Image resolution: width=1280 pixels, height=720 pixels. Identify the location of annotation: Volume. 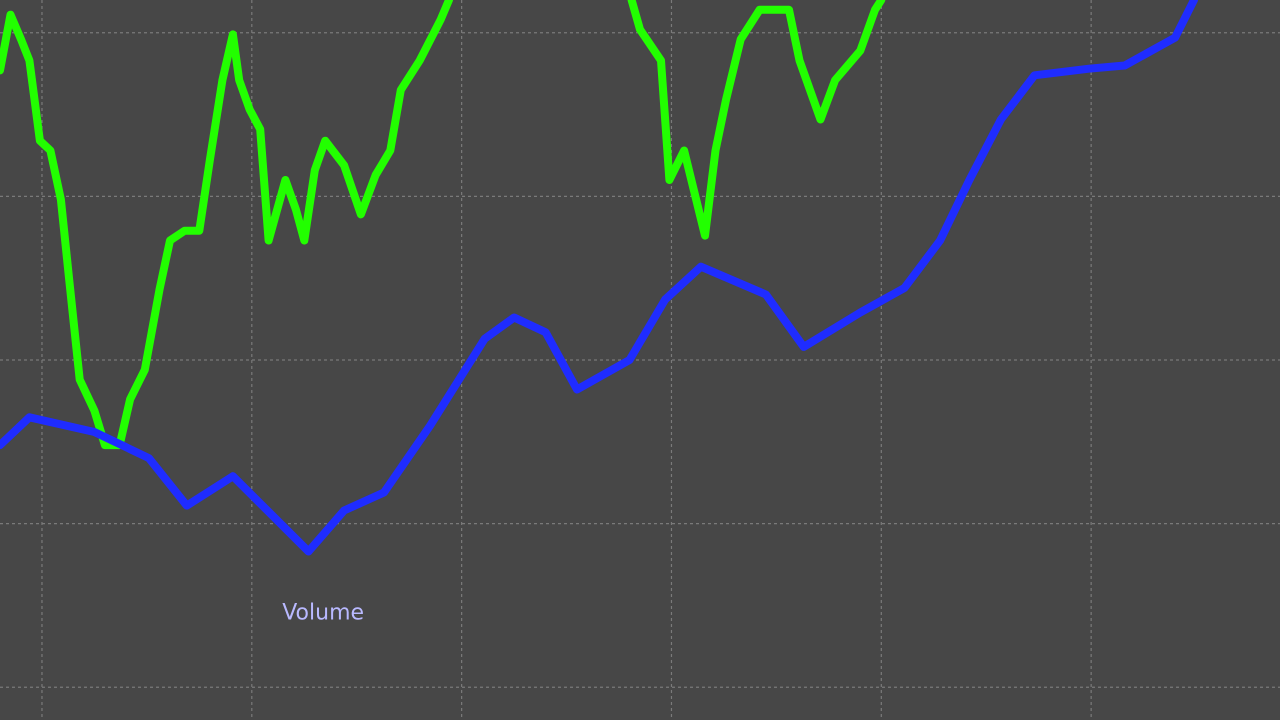
(323, 613).